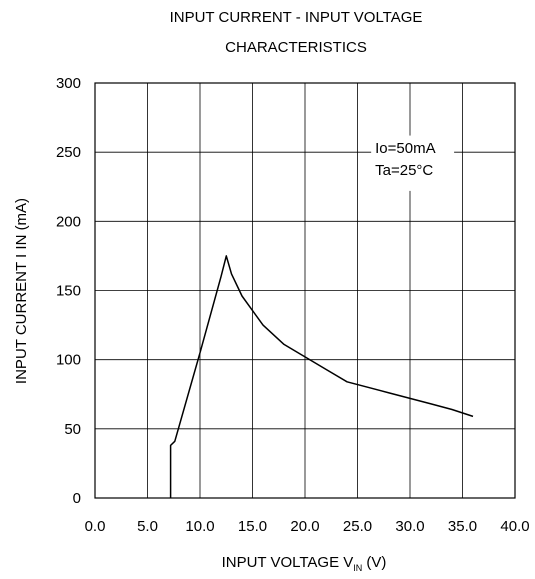 This screenshot has height=579, width=535. Describe the element at coordinates (252, 526) in the screenshot. I see `x-tick-label: 15.0` at that location.